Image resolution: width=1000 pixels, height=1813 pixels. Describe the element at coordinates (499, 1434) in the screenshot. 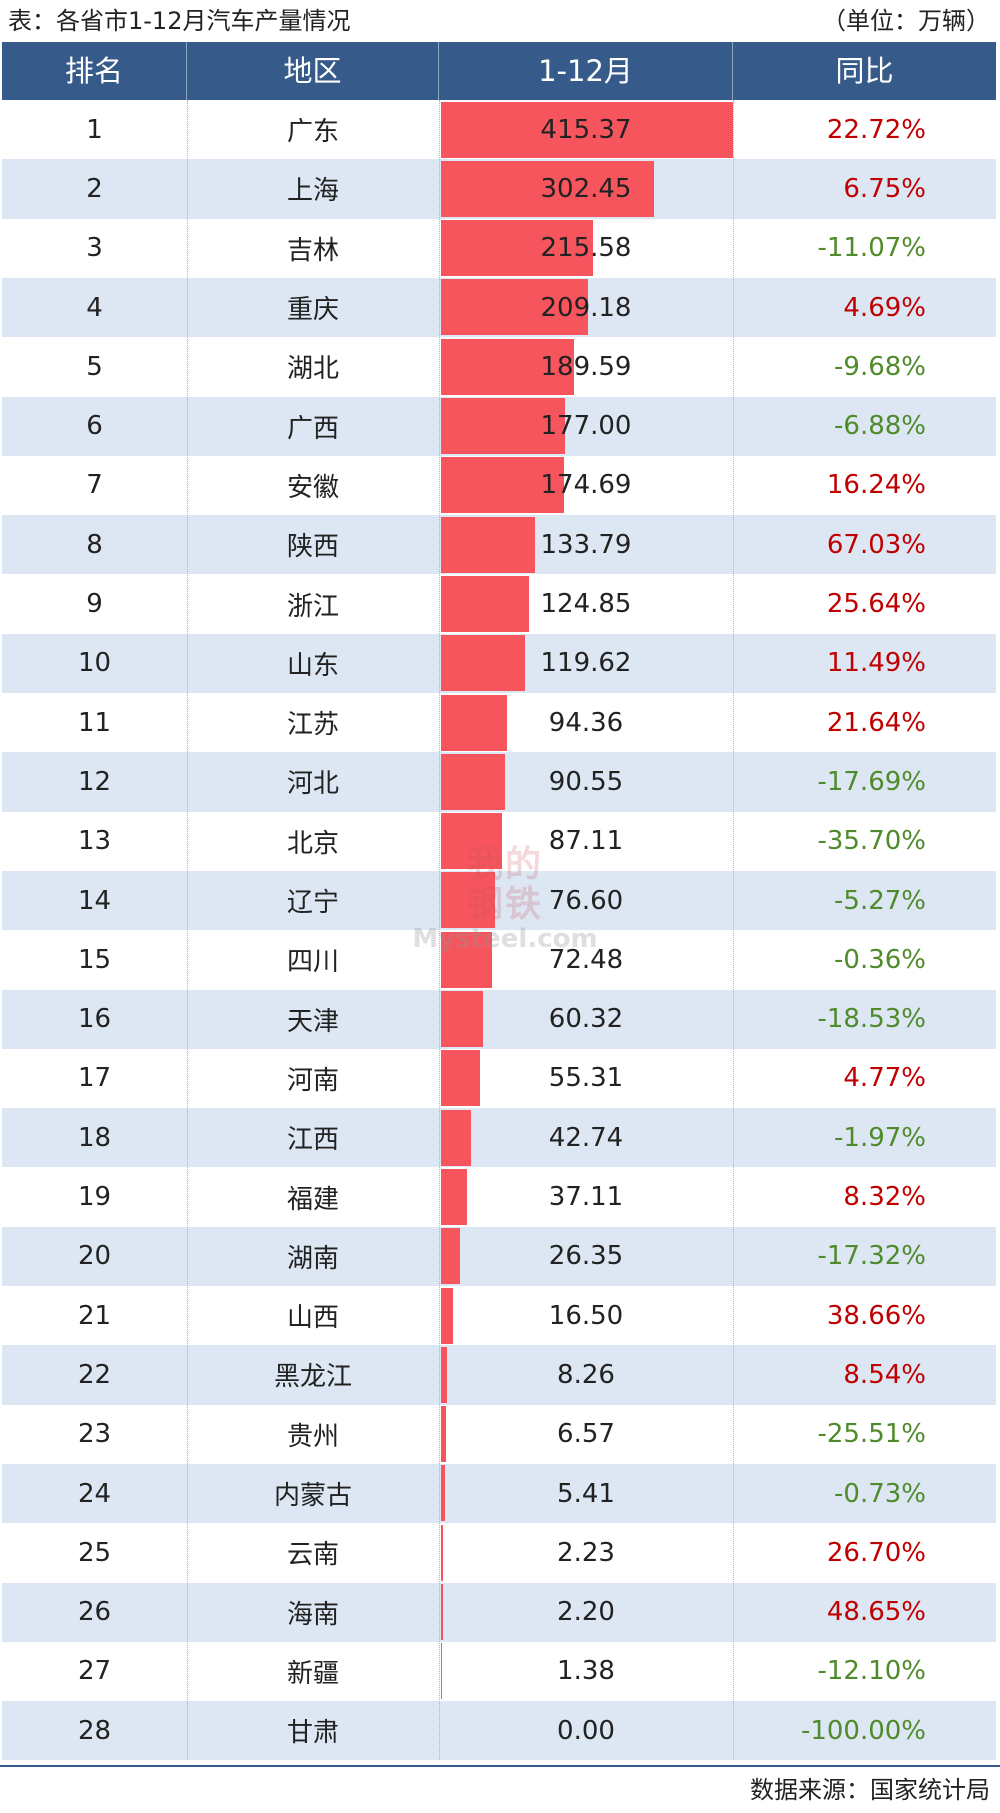

I see `table-row: 23 贵州 6.57 -25.51%` at that location.